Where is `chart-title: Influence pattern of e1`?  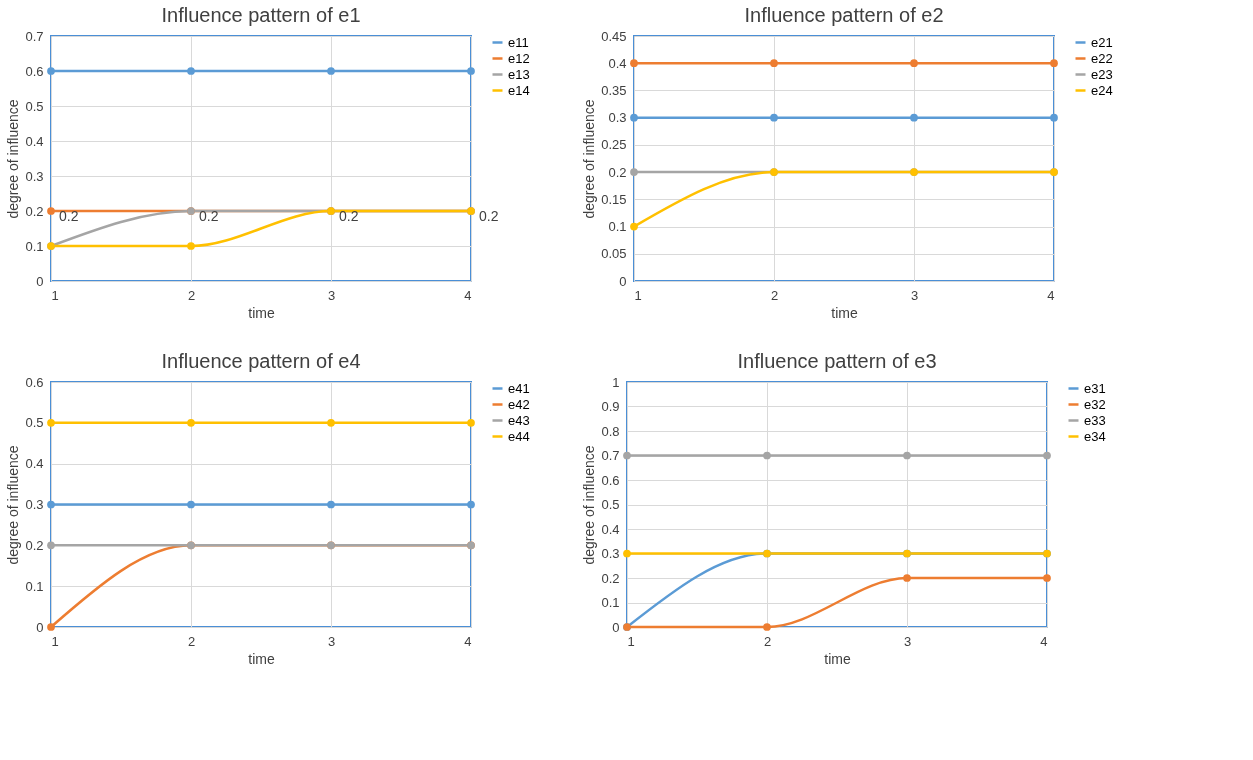
chart-title: Influence pattern of e1 is located at coordinates (261, 15).